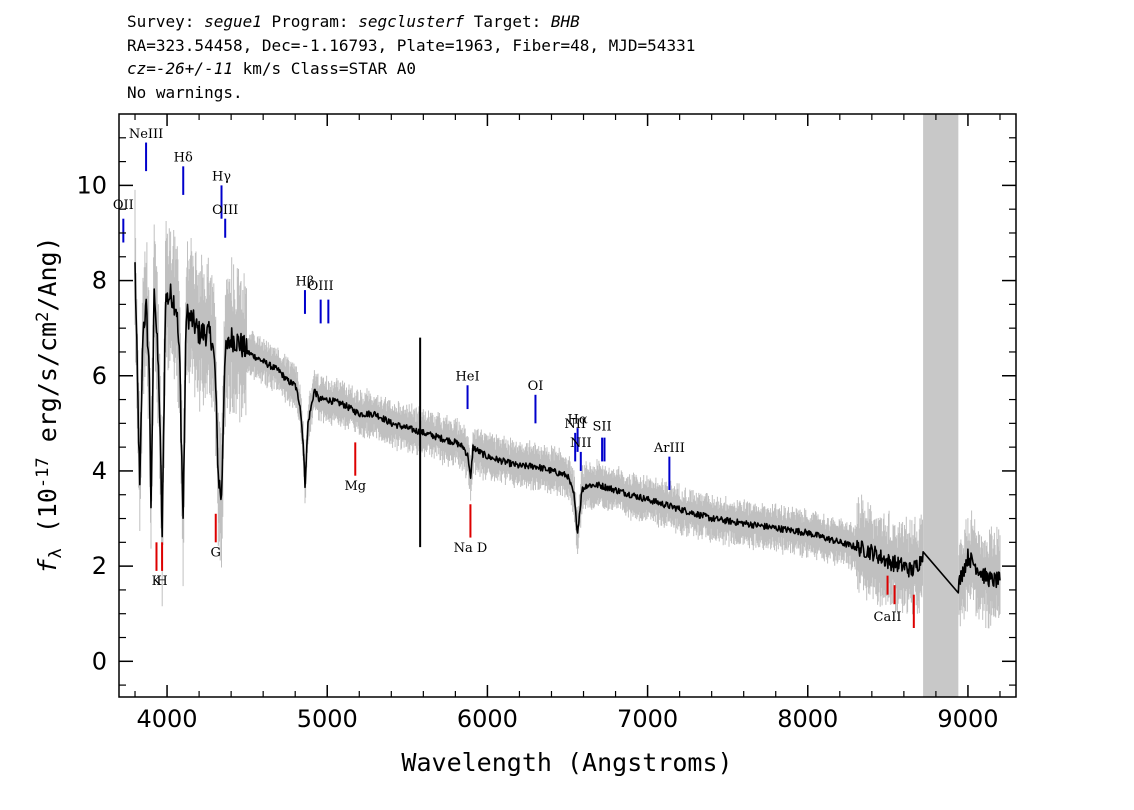 This screenshot has width=1134, height=810. What do you see at coordinates (43, 472) in the screenshot?
I see `y-axis-label-part: -17` at bounding box center [43, 472].